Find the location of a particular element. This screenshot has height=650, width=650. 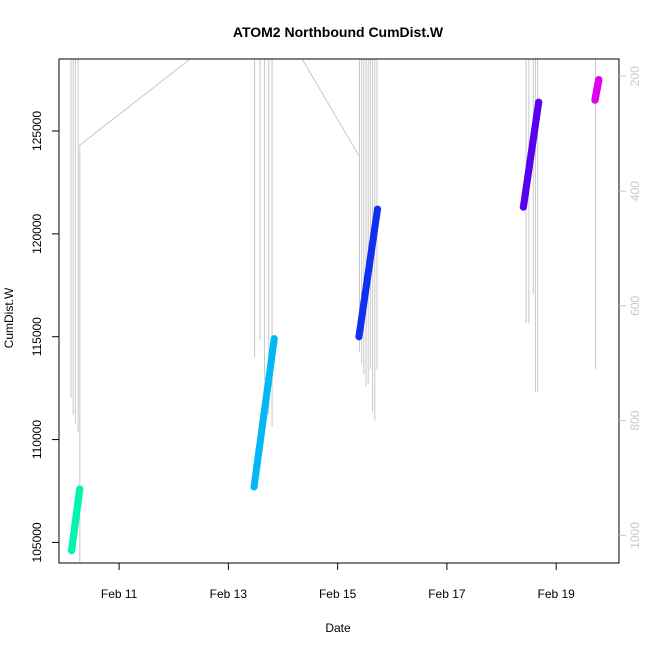

y-axis-right: 200 400 600 800 1000 is located at coordinates (630, 307).